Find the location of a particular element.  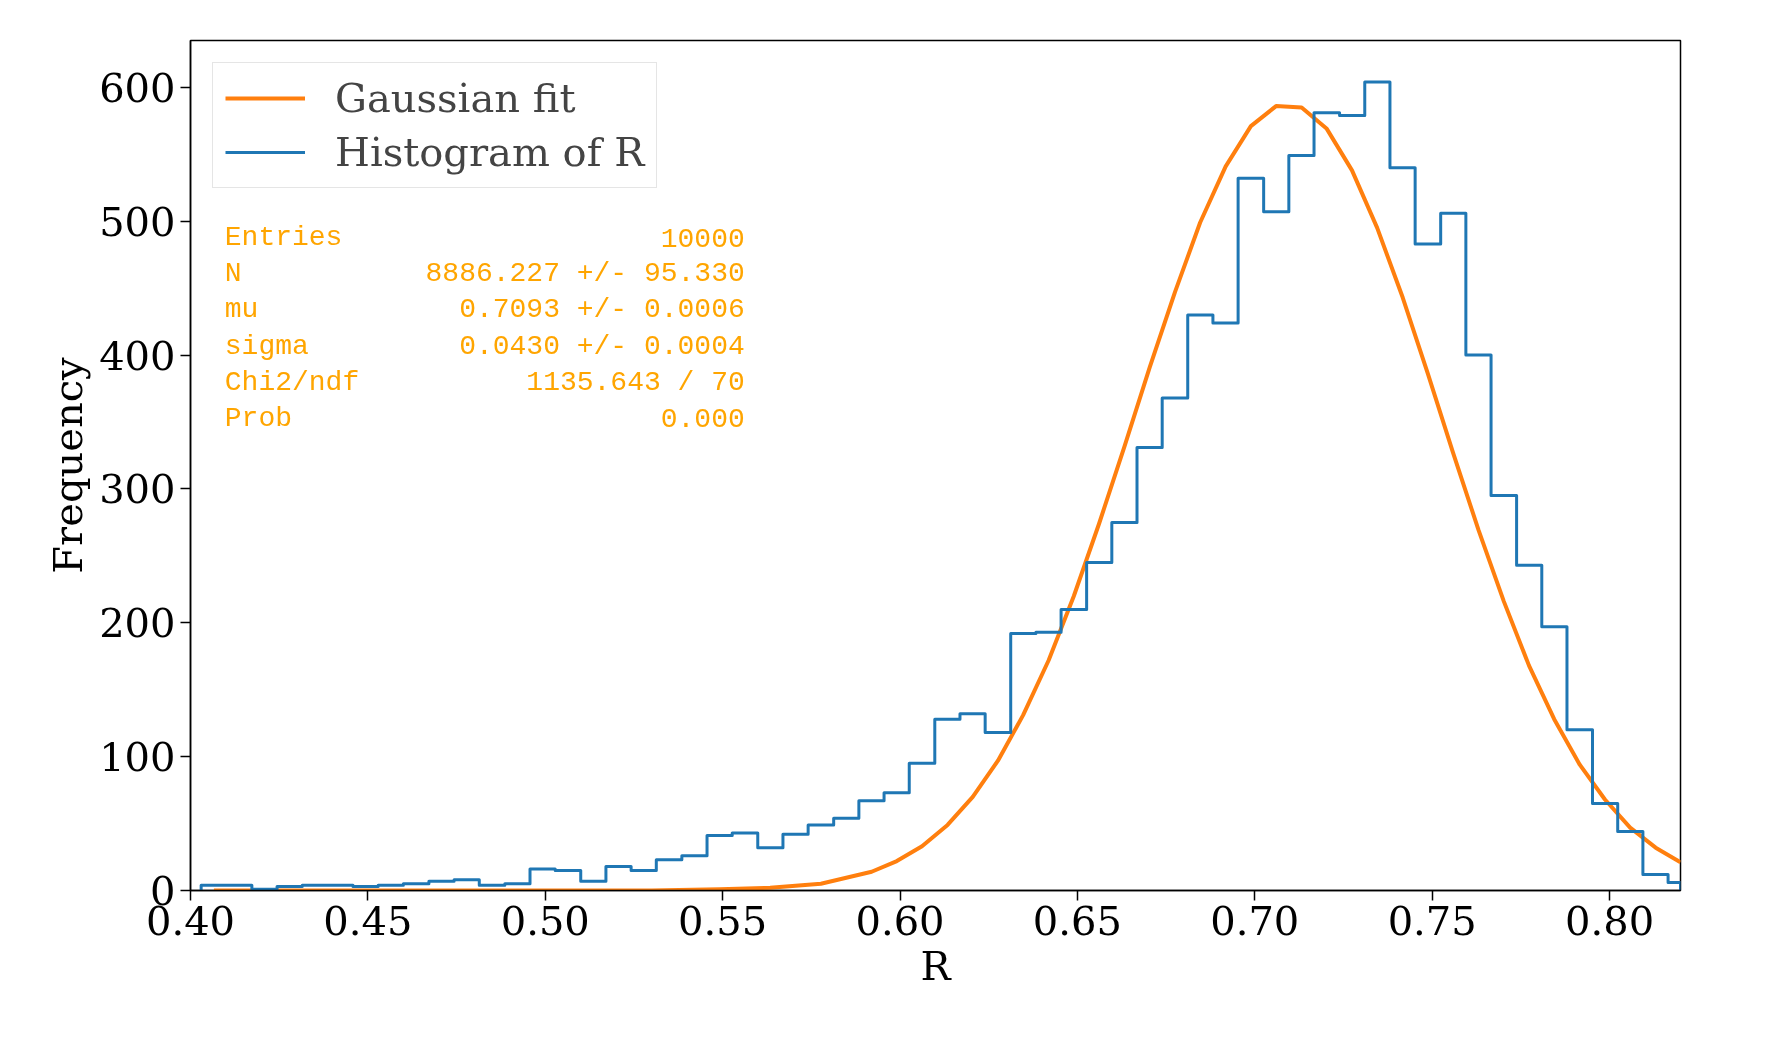

y-tick-label: 100 is located at coordinates (137, 757).